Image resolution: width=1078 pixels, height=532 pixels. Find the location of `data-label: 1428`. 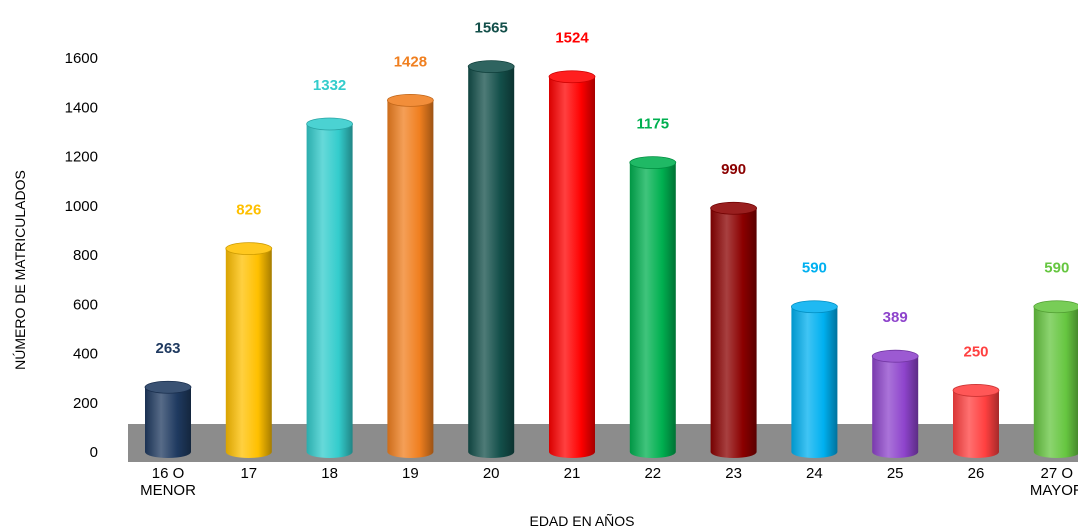

data-label: 1428 is located at coordinates (410, 61).